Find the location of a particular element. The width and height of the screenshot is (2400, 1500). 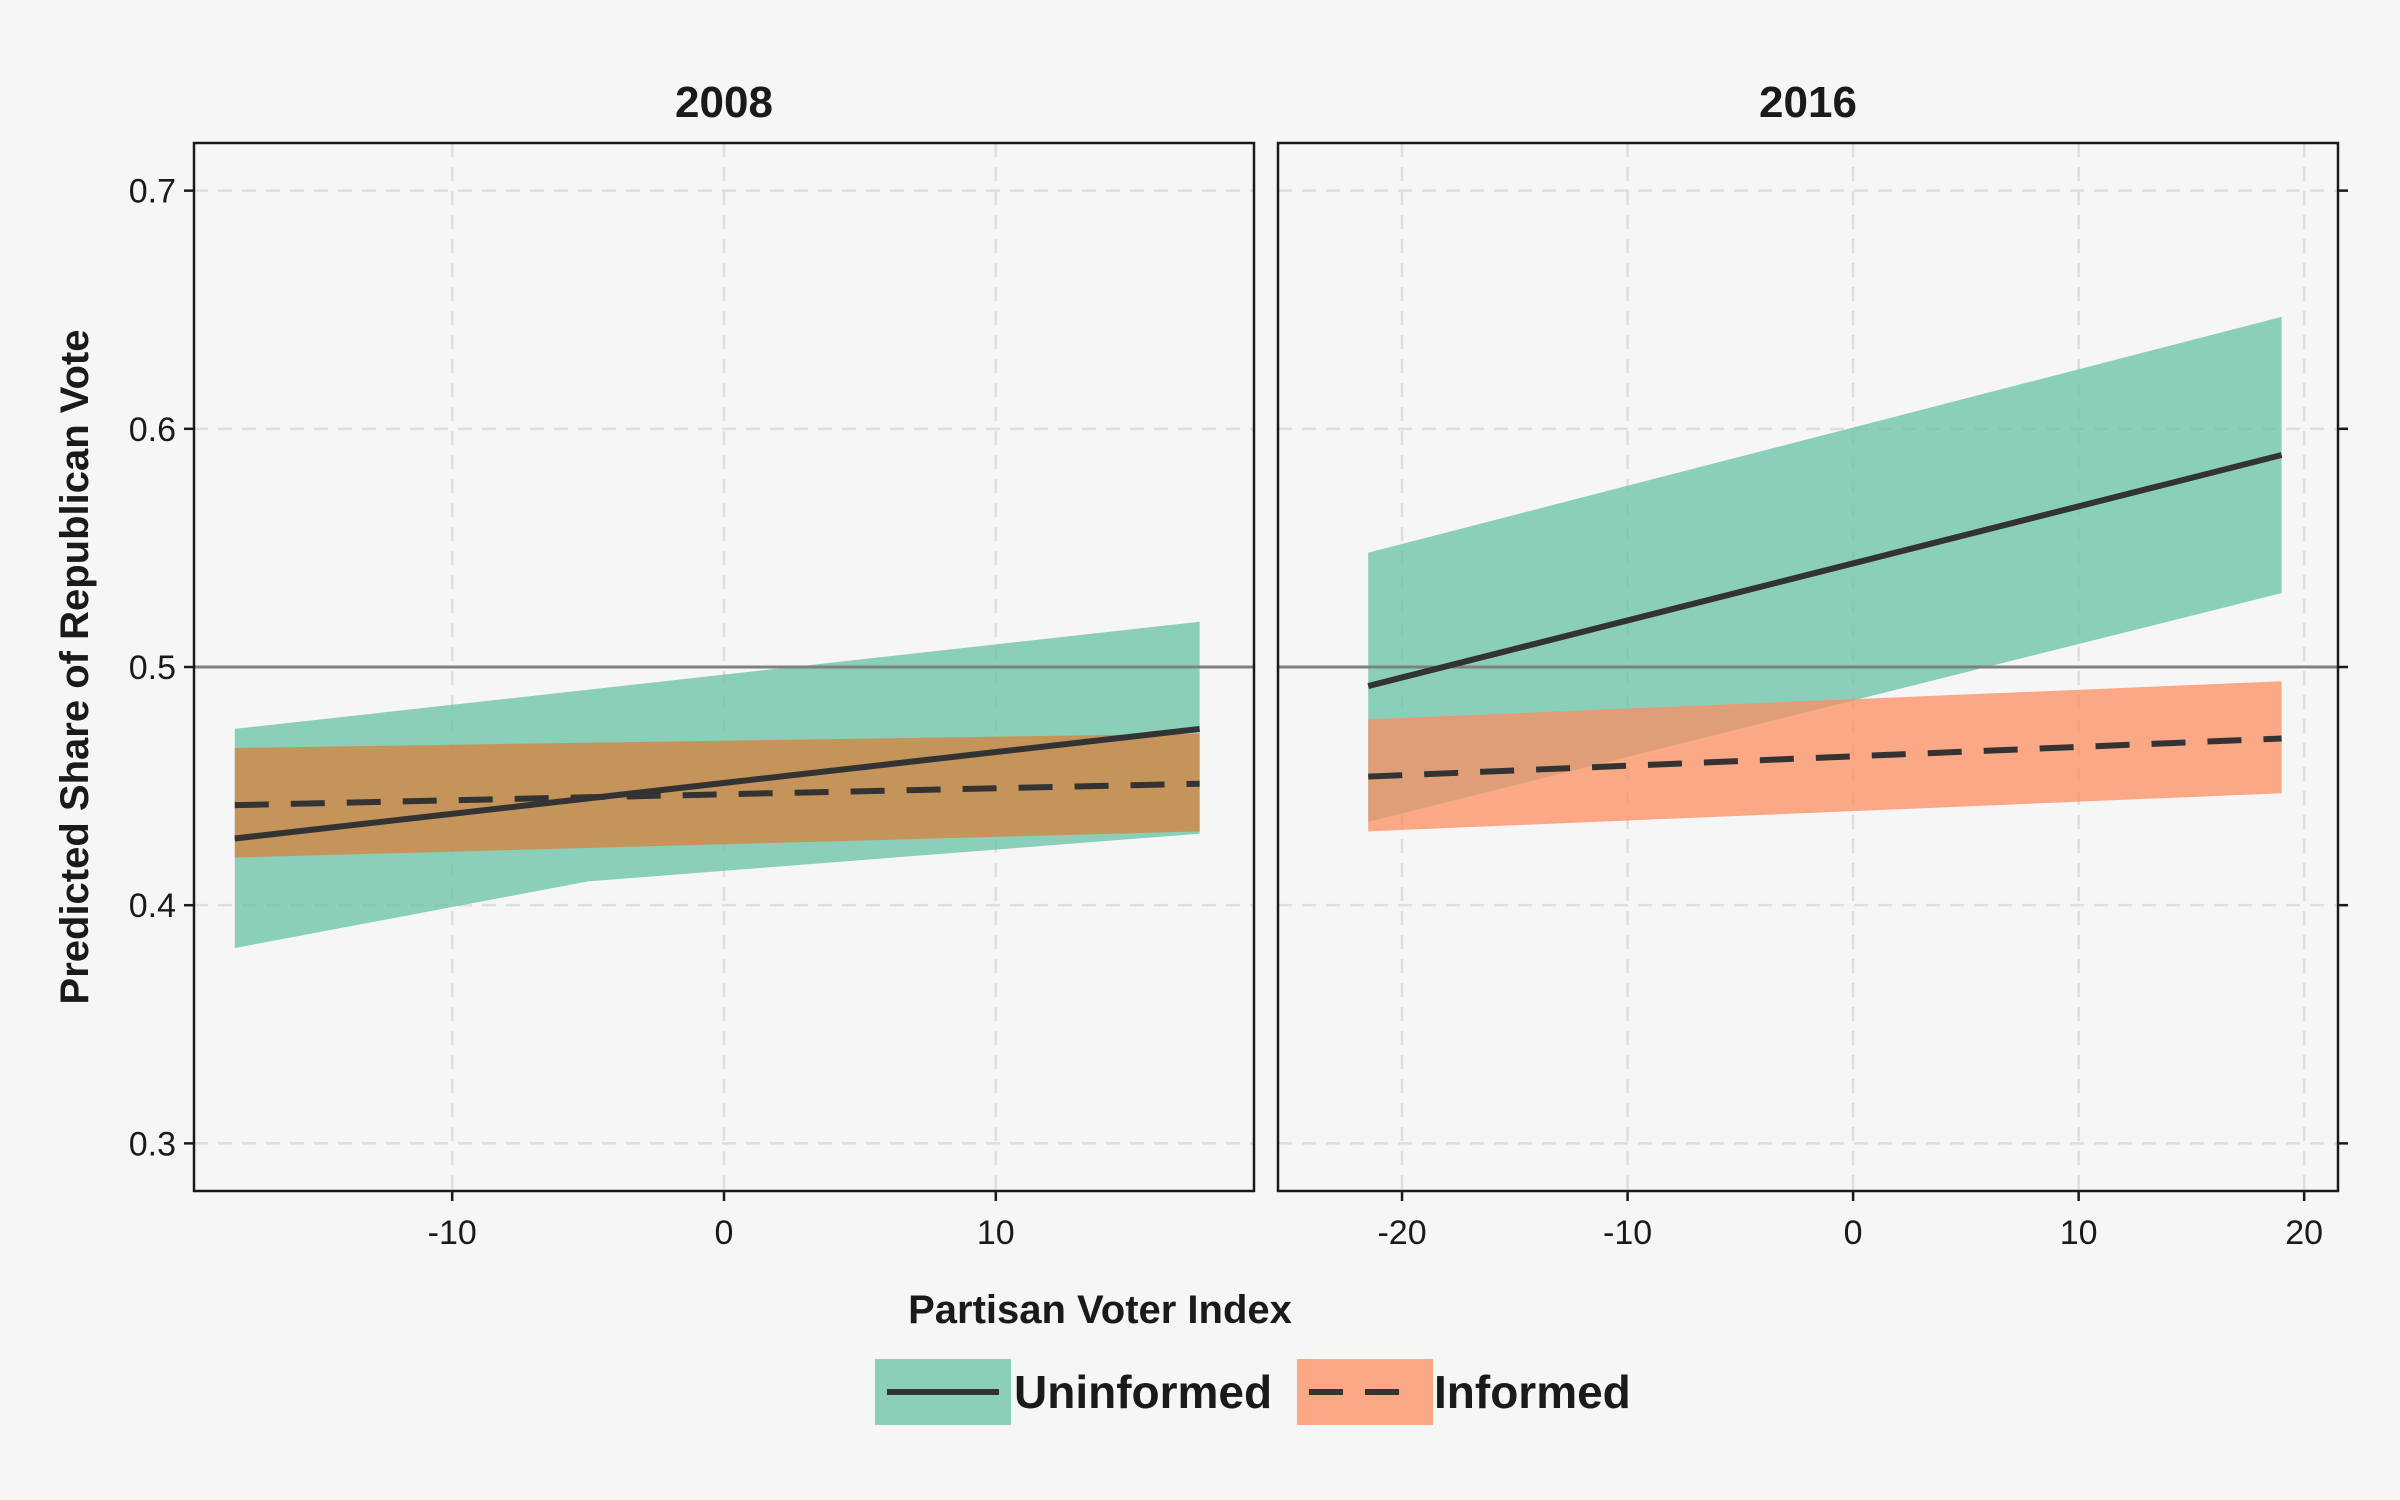

legend-item-informed: Informed is located at coordinates (1464, 1392).